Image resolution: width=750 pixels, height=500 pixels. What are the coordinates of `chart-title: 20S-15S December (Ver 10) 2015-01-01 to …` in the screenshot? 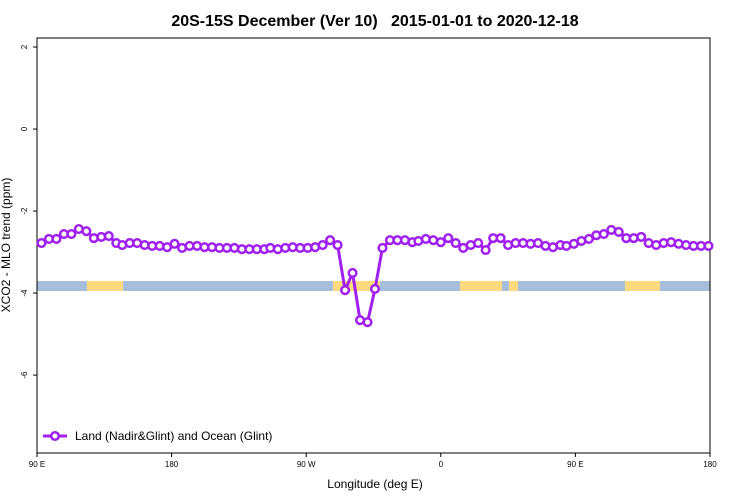 It's located at (374, 21).